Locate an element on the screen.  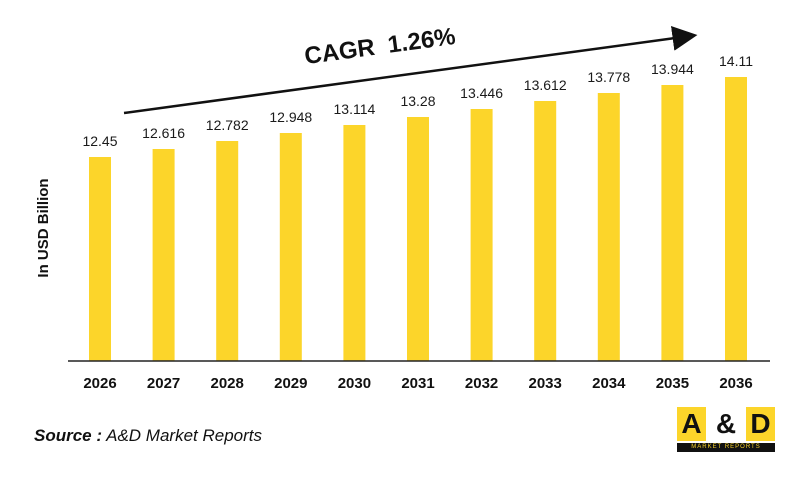
bar-2035 is located at coordinates (672, 223).